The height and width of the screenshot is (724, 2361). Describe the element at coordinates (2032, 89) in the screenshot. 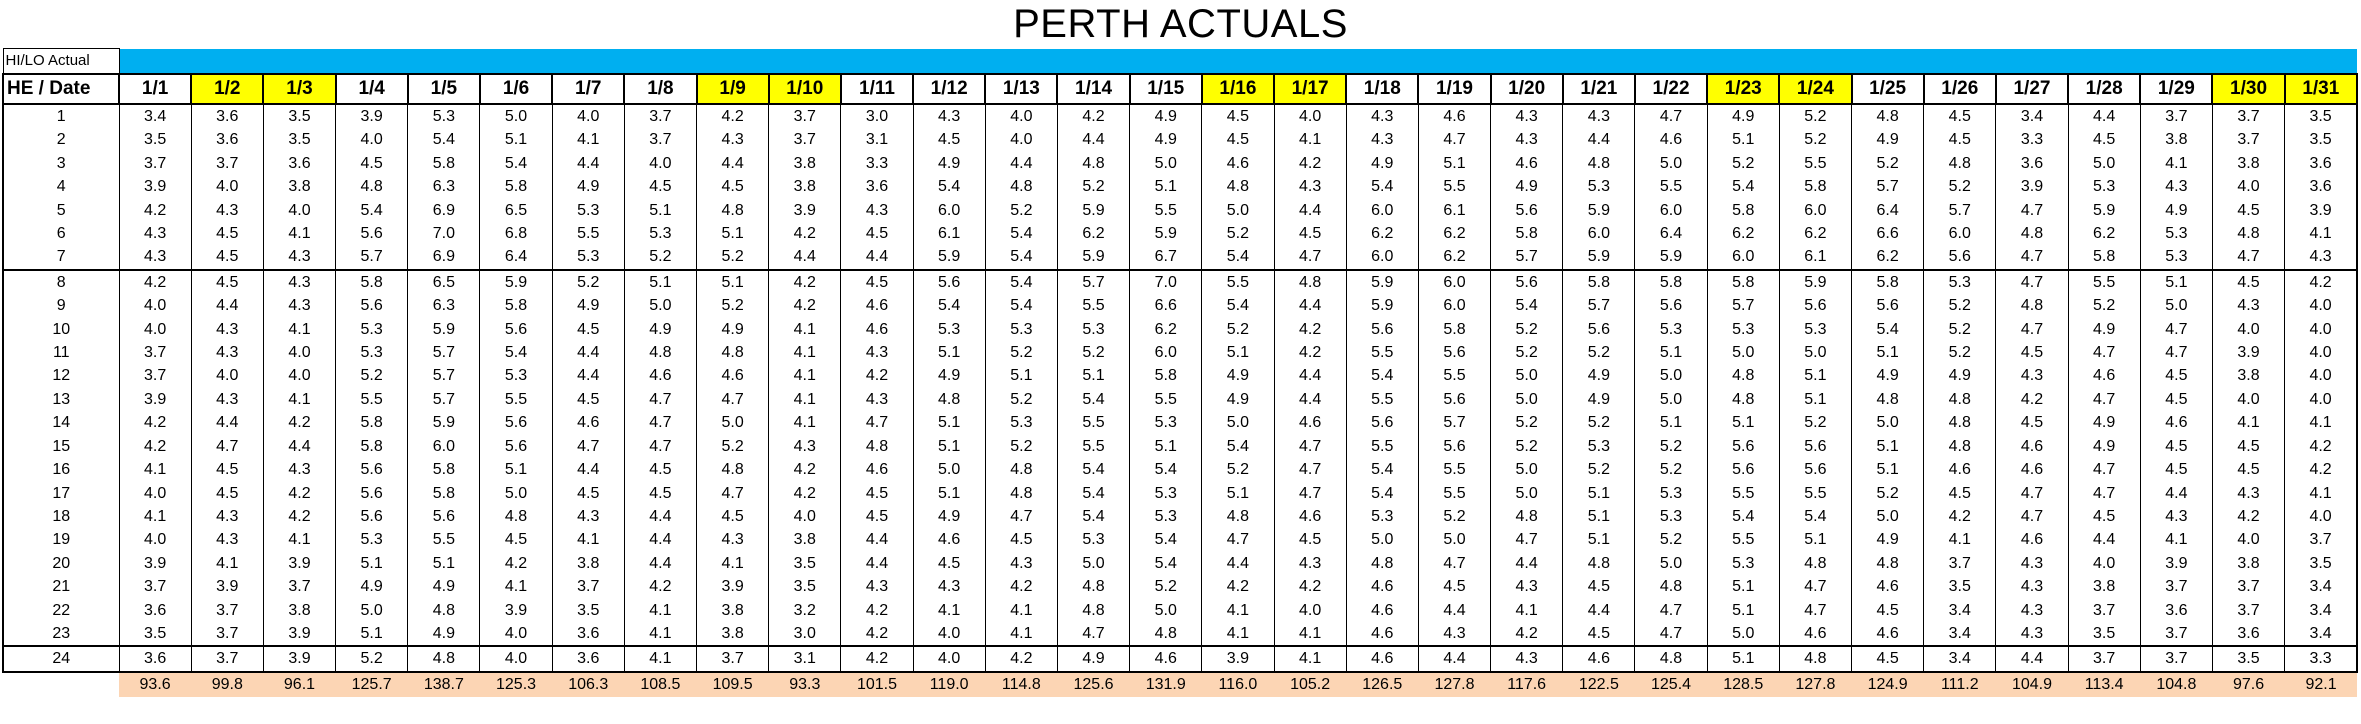

I see `date-header: 1/27` at that location.